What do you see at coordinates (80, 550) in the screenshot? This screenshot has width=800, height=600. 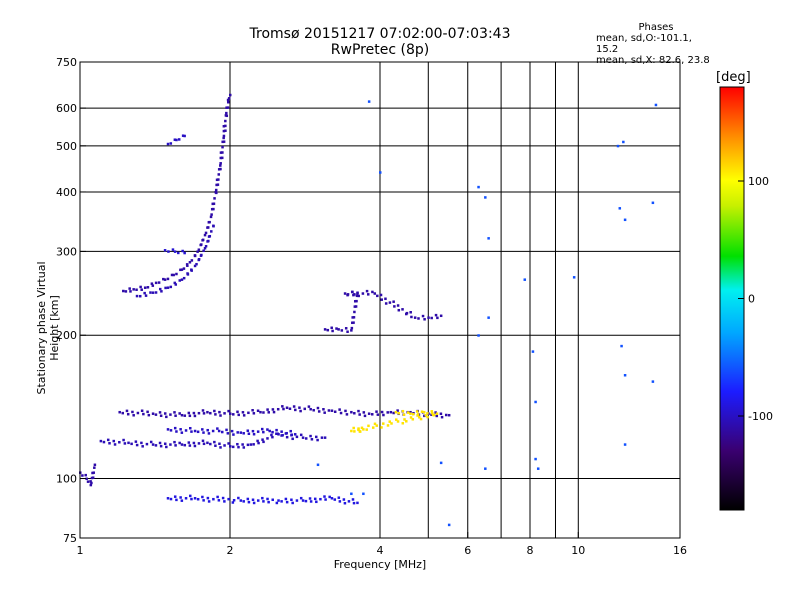 I see `x-tick-label: 1` at bounding box center [80, 550].